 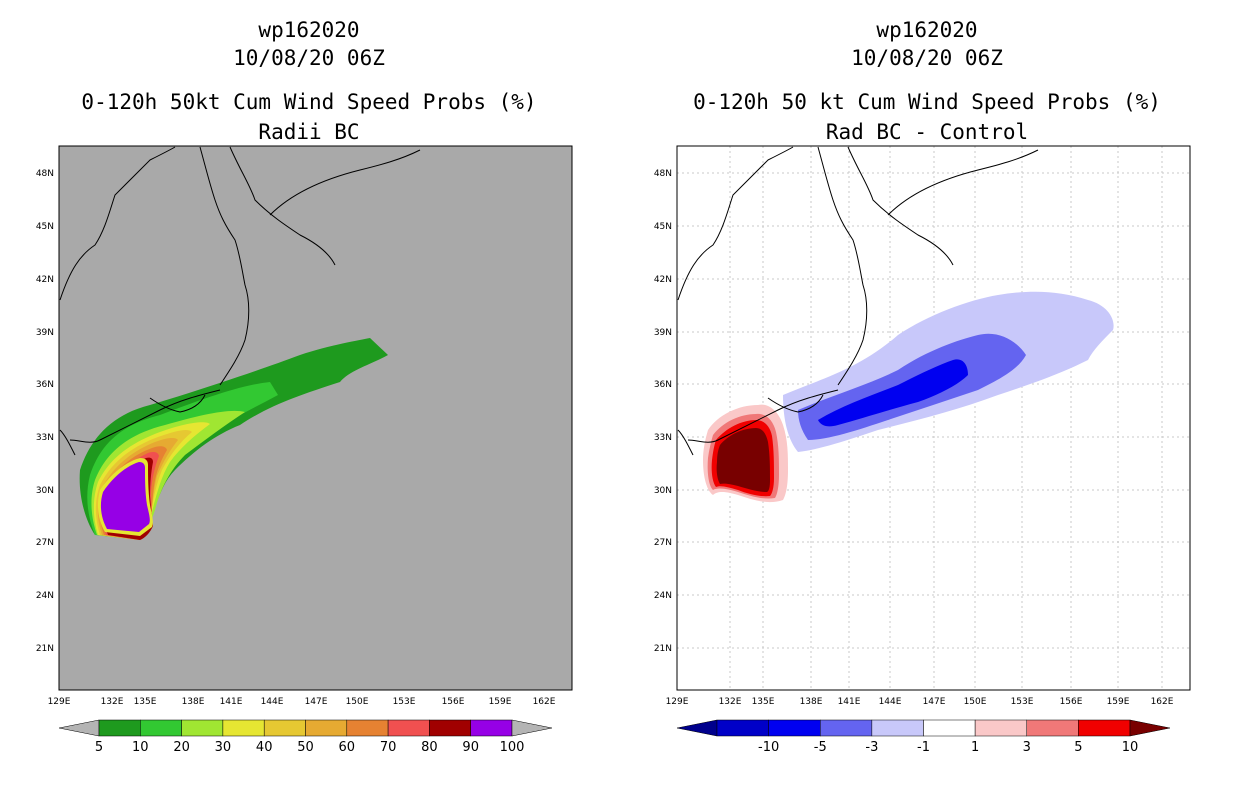 I want to click on colorbar-label: -5, so click(x=820, y=747).